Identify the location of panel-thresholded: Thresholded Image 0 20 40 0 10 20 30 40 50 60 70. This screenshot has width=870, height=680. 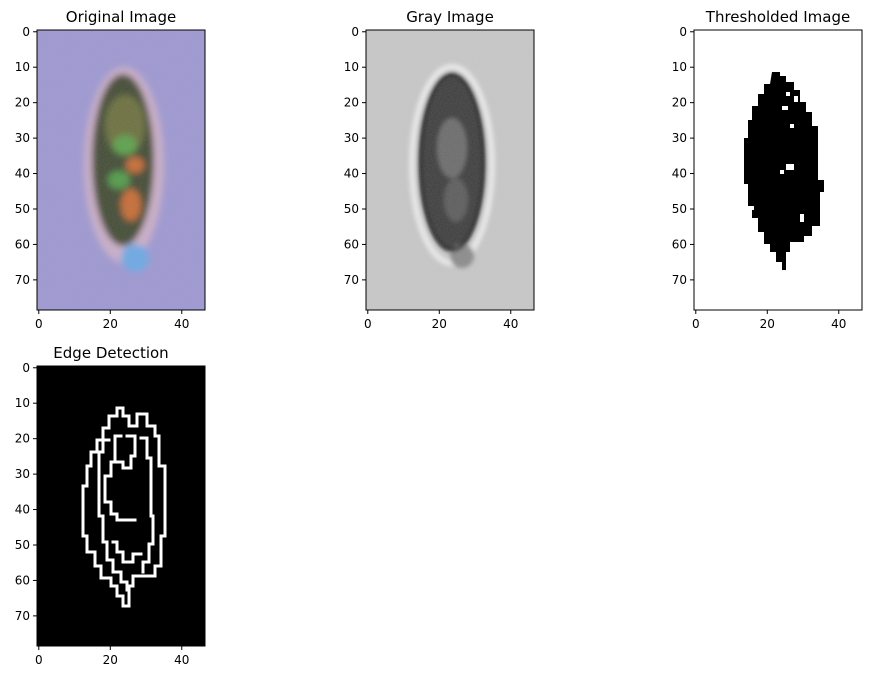
(767, 169).